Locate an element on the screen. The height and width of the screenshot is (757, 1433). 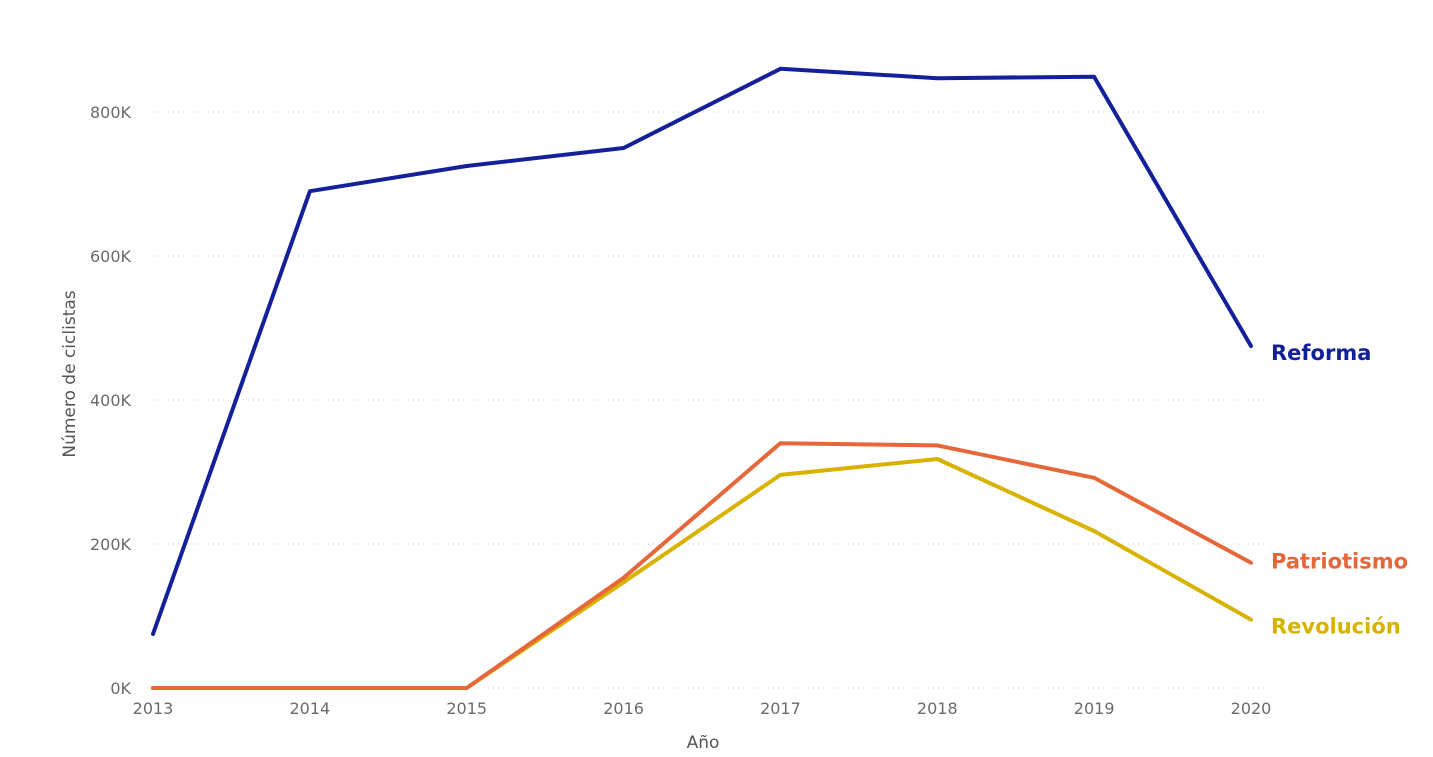
x-tick-label: 2013 is located at coordinates (153, 708).